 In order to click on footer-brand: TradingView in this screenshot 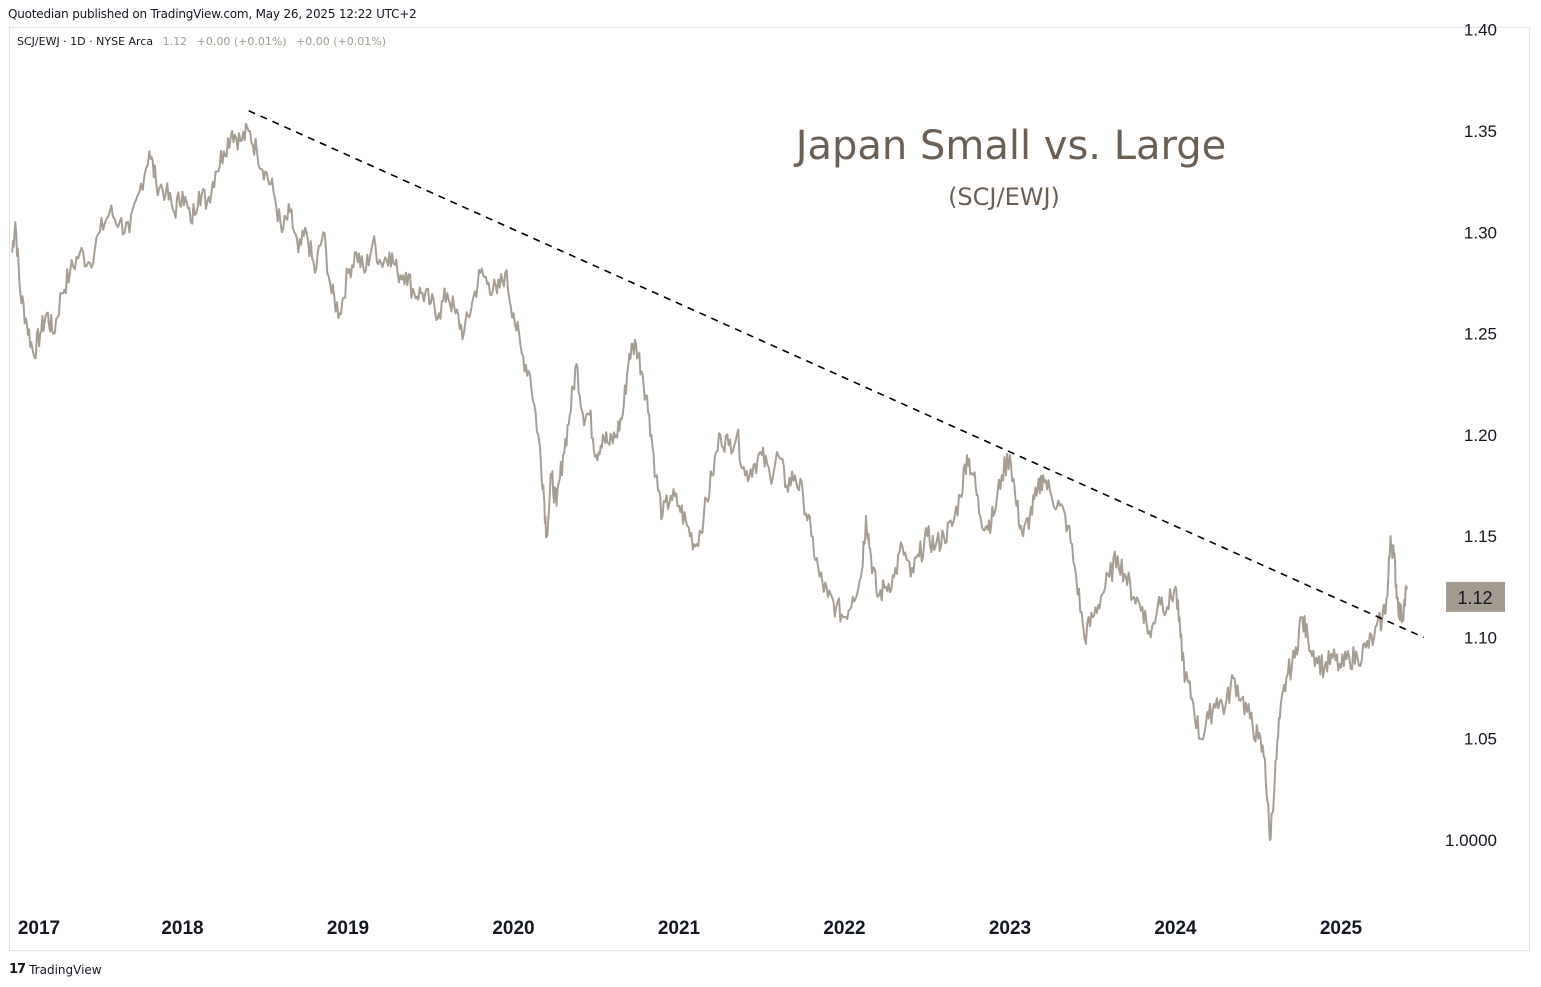, I will do `click(65, 969)`.